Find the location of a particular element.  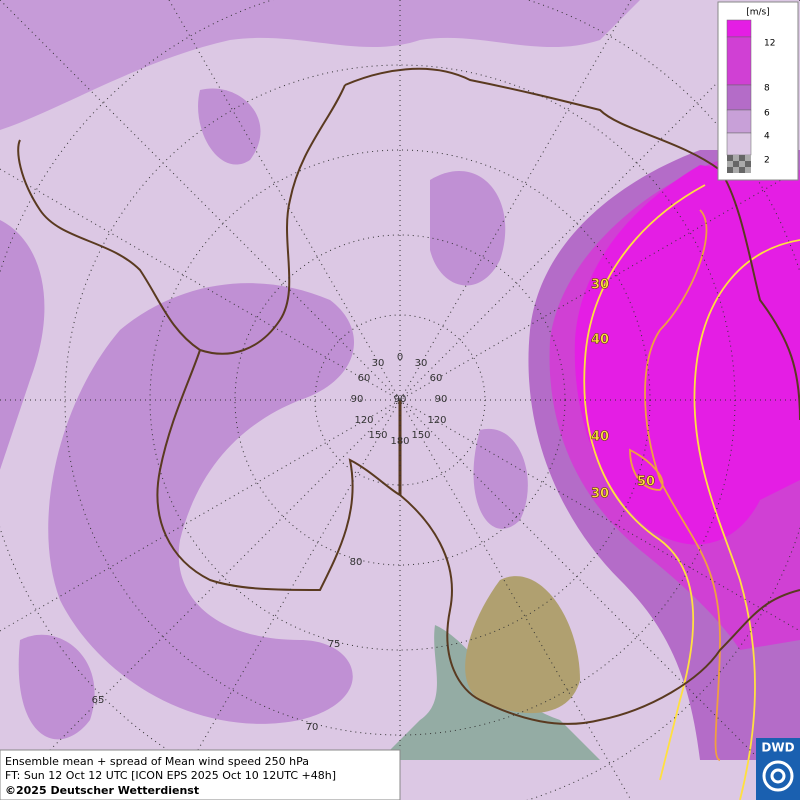

logo-swirl-inner is located at coordinates (778, 776).